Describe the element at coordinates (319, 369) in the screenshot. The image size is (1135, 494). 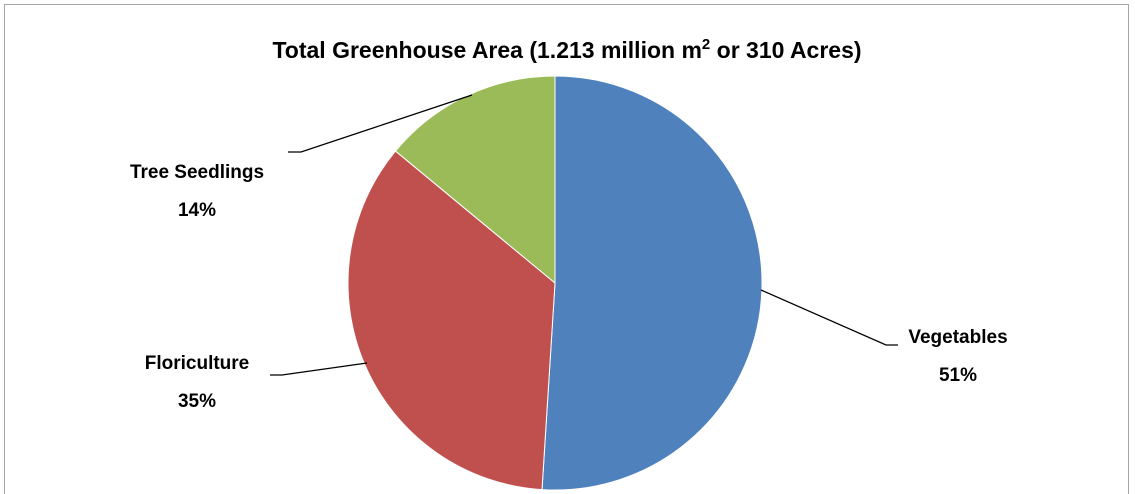
I see `leader-line-floriculture` at that location.